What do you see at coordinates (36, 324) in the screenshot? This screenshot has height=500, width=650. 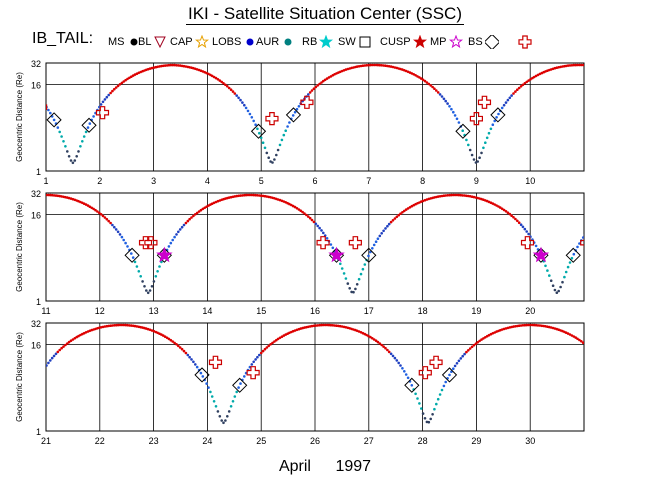 I see `y-tick-label: 32` at bounding box center [36, 324].